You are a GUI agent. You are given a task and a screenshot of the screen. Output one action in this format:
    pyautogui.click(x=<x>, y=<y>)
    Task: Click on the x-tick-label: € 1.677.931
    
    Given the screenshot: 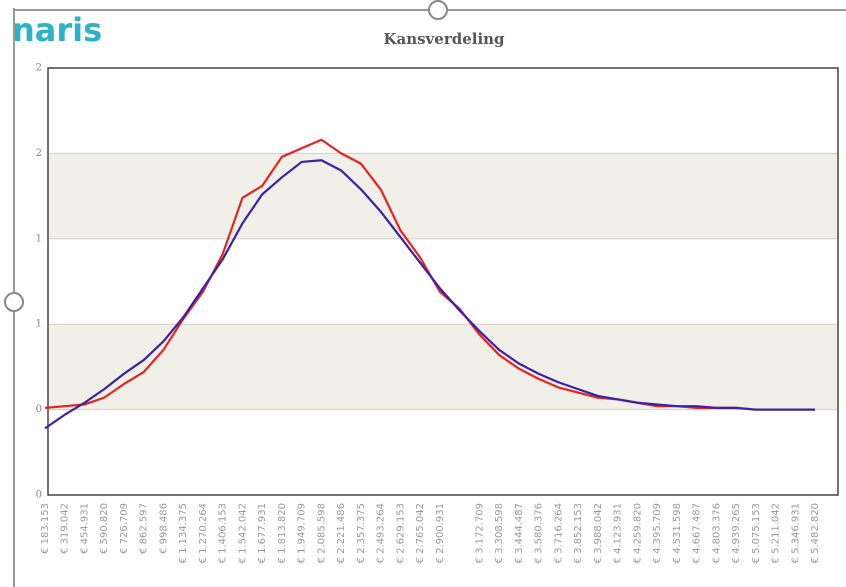 What is the action you would take?
    pyautogui.click(x=262, y=533)
    